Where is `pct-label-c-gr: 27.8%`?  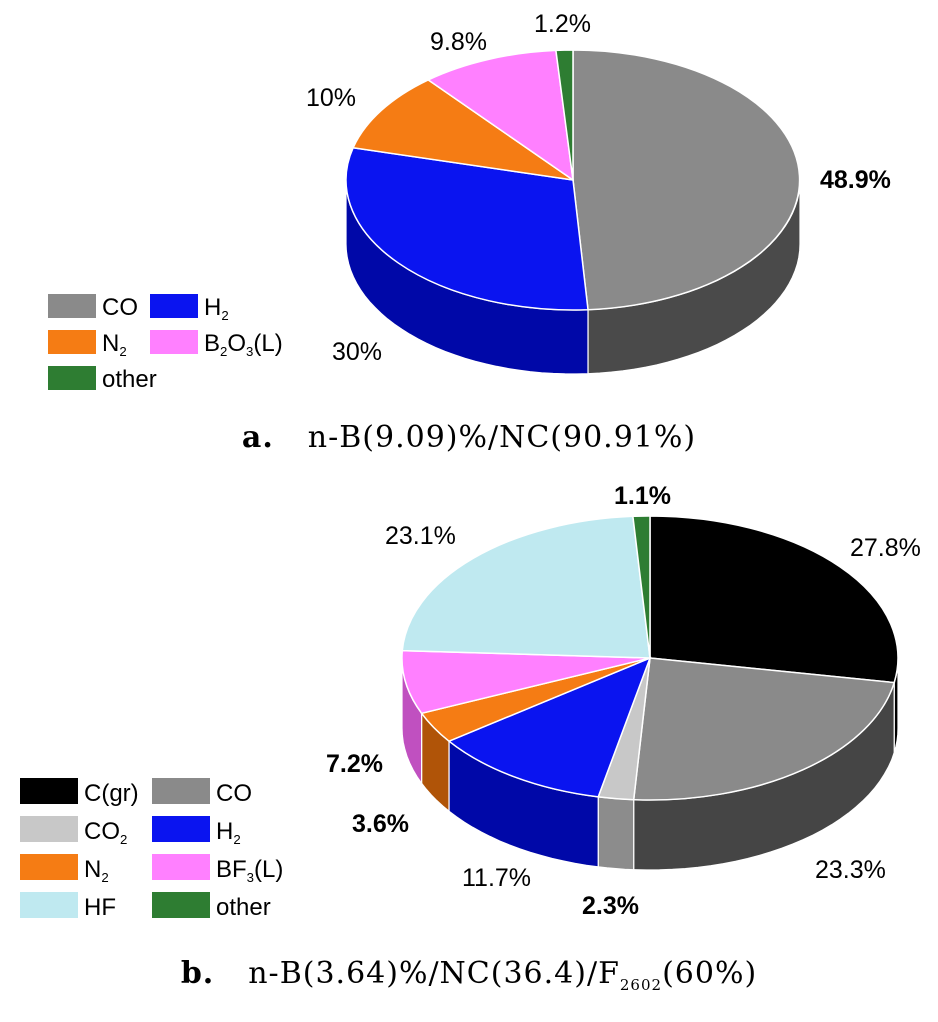
pct-label-c-gr: 27.8% is located at coordinates (885, 548).